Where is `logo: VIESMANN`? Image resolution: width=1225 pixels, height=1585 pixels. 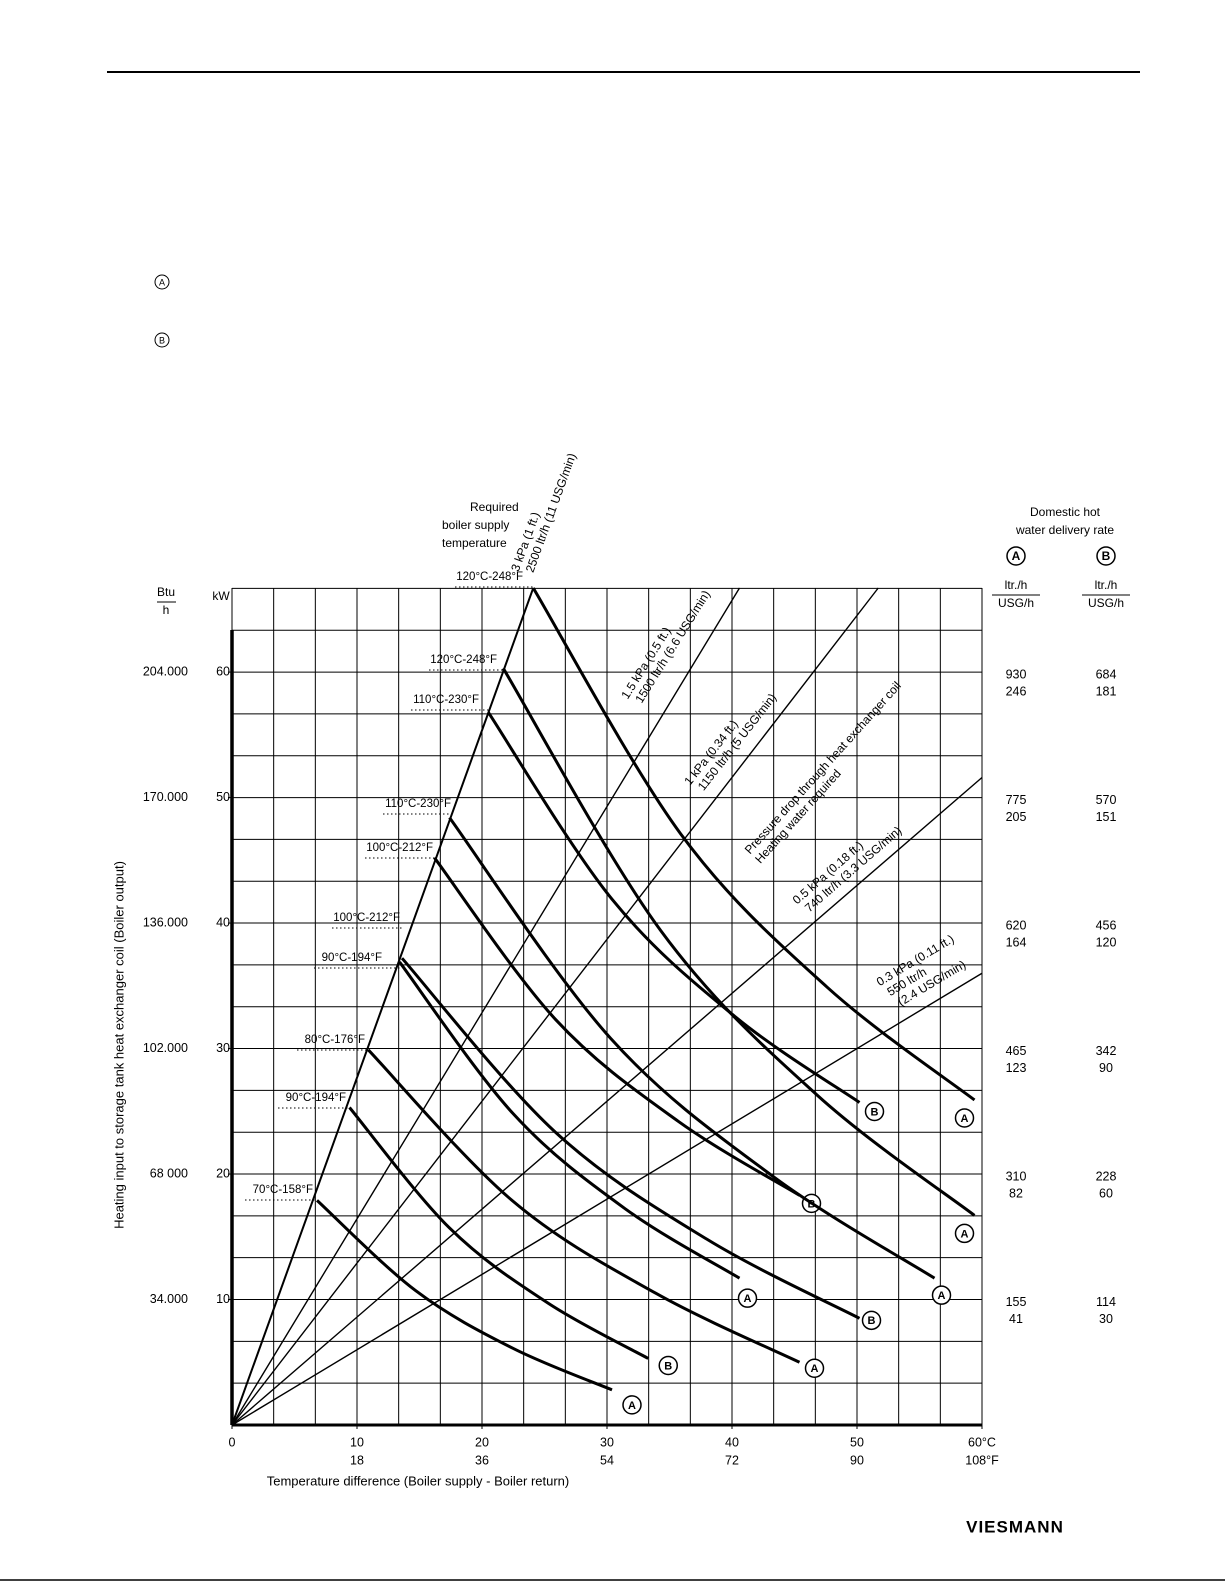 logo: VIESMANN is located at coordinates (1015, 1526).